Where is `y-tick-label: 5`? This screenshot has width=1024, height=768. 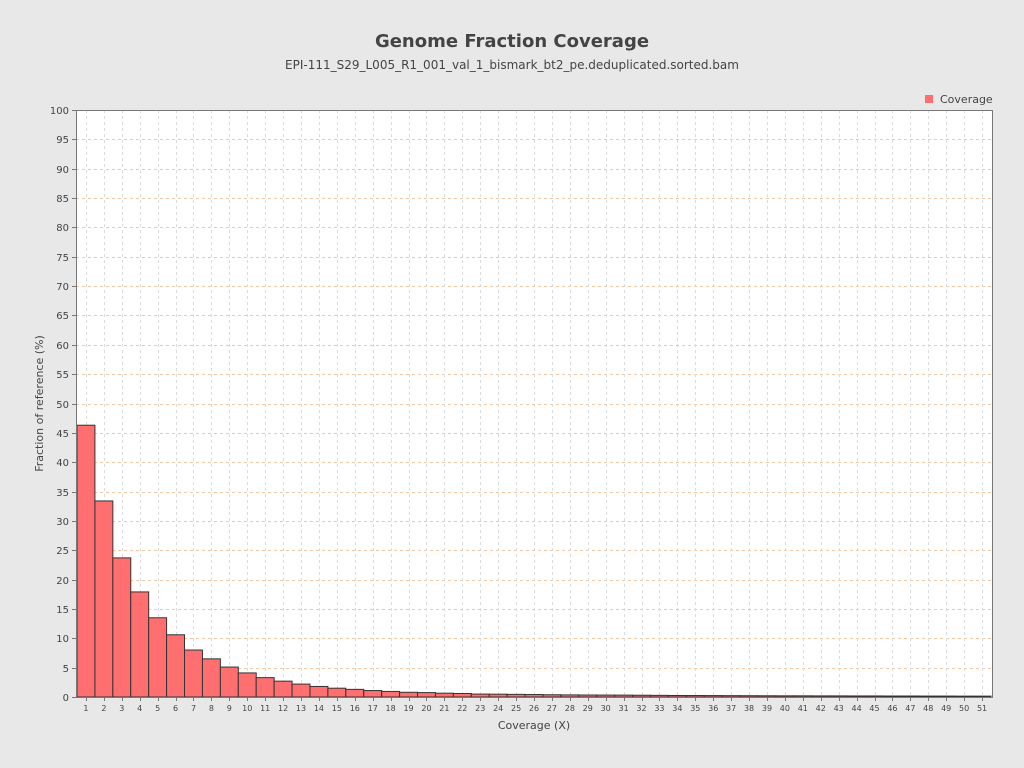 y-tick-label: 5 is located at coordinates (66, 669).